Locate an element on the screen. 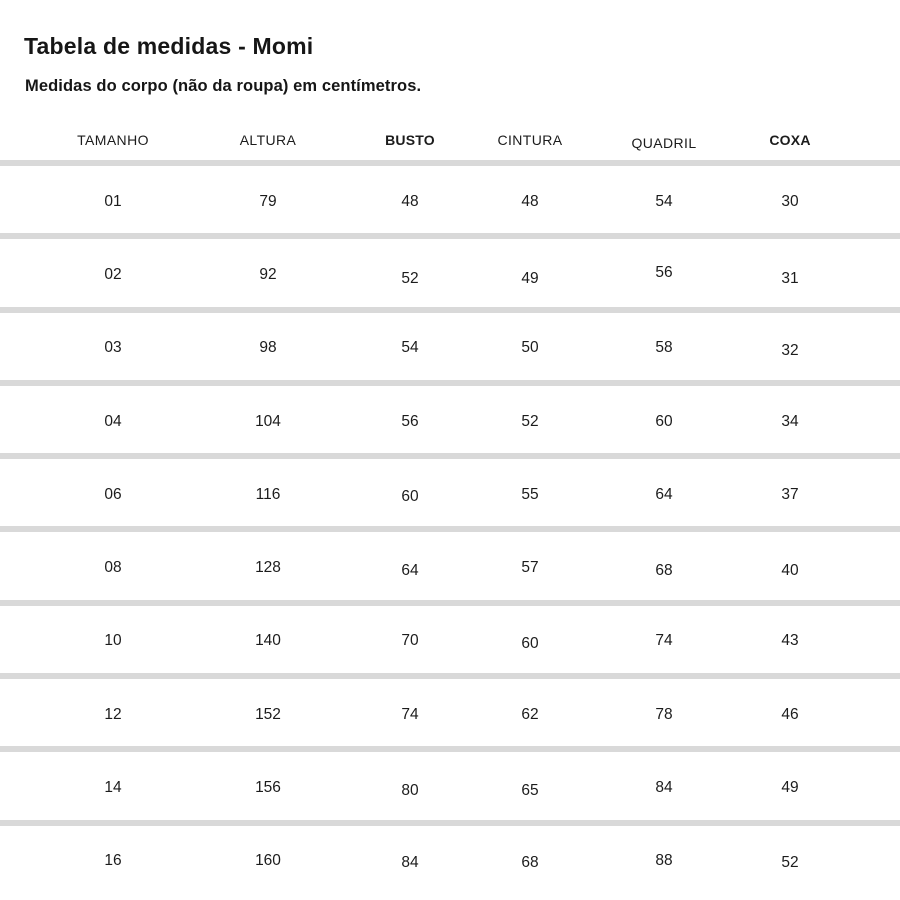 This screenshot has width=900, height=900. column-header-tamanho: TAMANHO is located at coordinates (113, 140).